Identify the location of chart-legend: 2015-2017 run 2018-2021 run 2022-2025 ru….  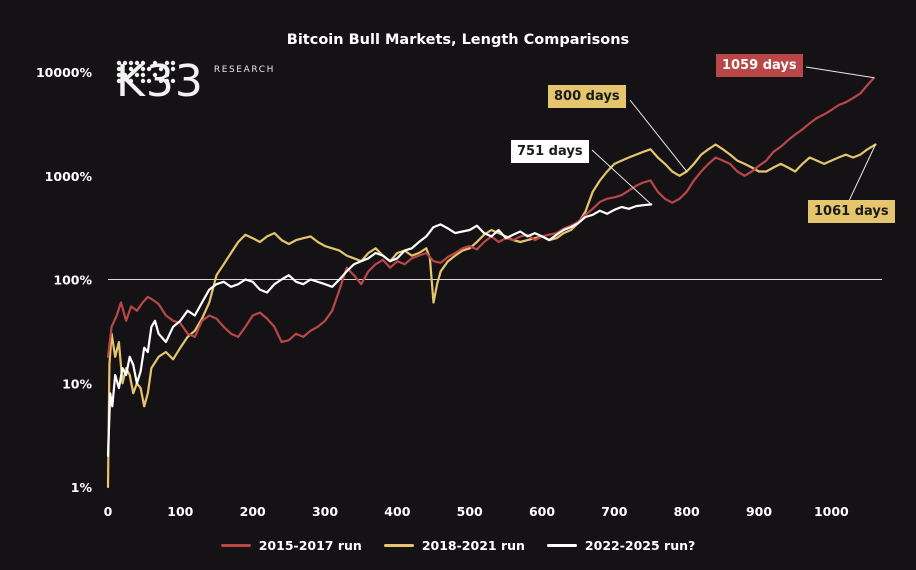
(458, 545).